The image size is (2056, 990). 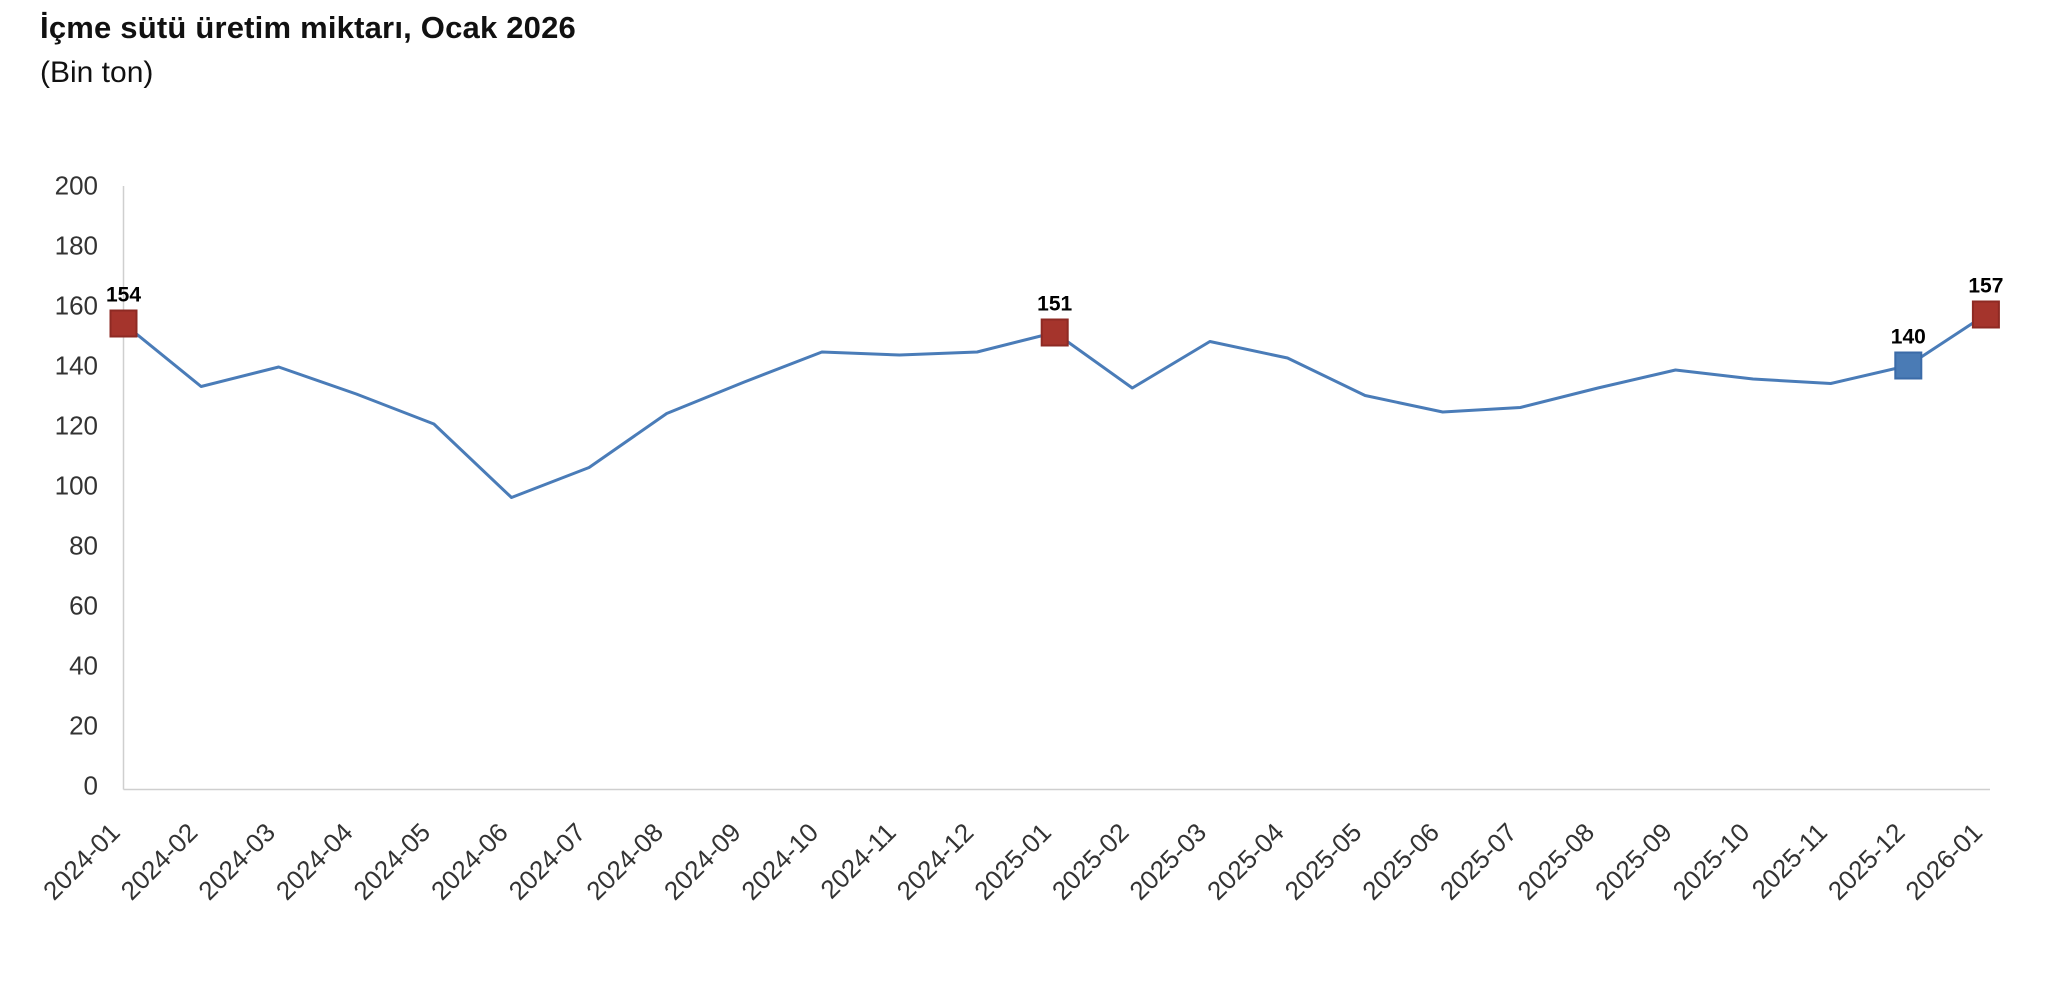 I want to click on x-axis-label: 2024-09, so click(x=702, y=861).